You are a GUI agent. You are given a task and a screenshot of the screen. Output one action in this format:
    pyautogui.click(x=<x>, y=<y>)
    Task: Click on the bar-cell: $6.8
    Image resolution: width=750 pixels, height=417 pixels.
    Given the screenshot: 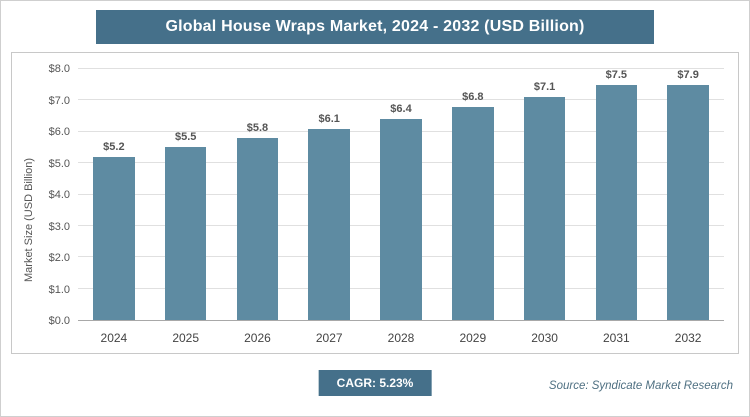 What is the action you would take?
    pyautogui.click(x=473, y=194)
    